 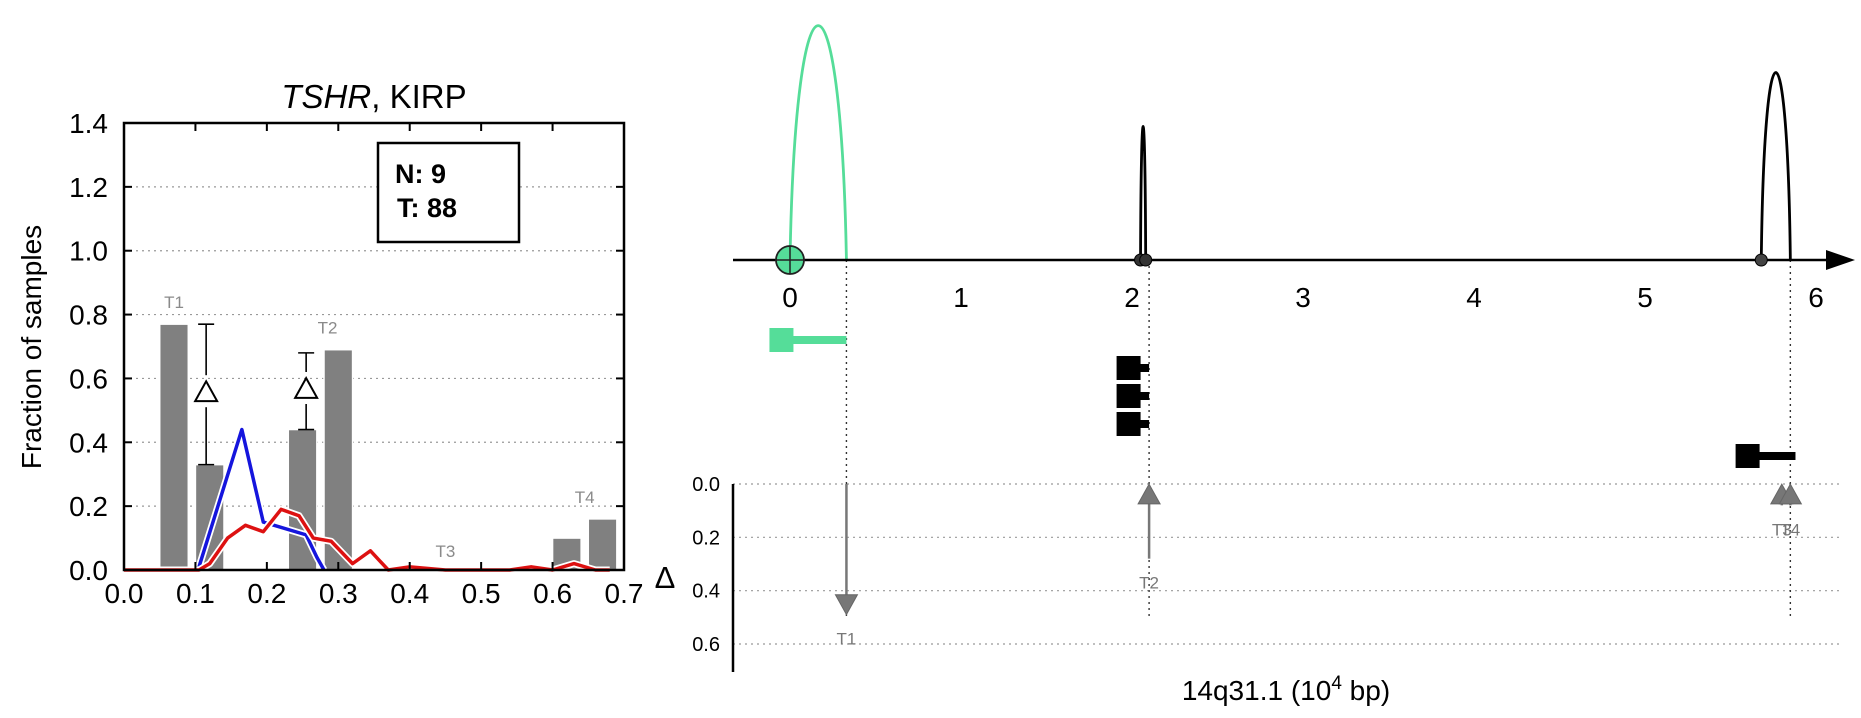 What do you see at coordinates (1645, 297) in the screenshot?
I see `genome-tick-label: 5` at bounding box center [1645, 297].